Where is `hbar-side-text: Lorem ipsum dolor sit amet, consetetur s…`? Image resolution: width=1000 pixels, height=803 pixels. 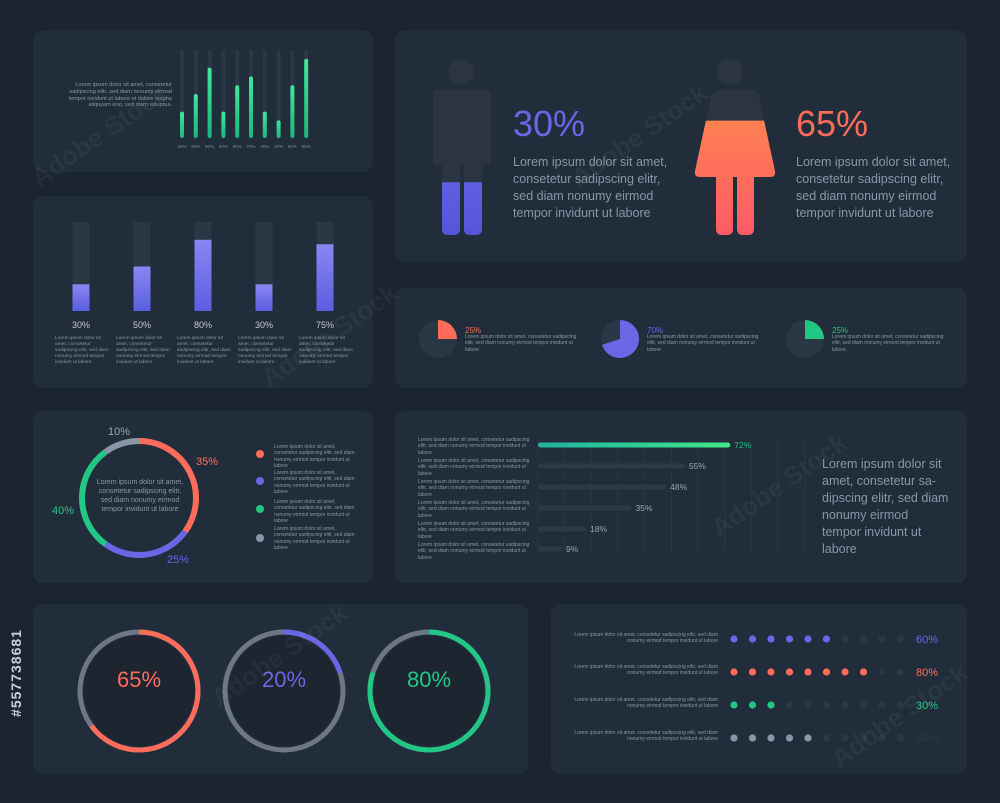 hbar-side-text: Lorem ipsum dolor sit amet, consetetur s… is located at coordinates (885, 506).